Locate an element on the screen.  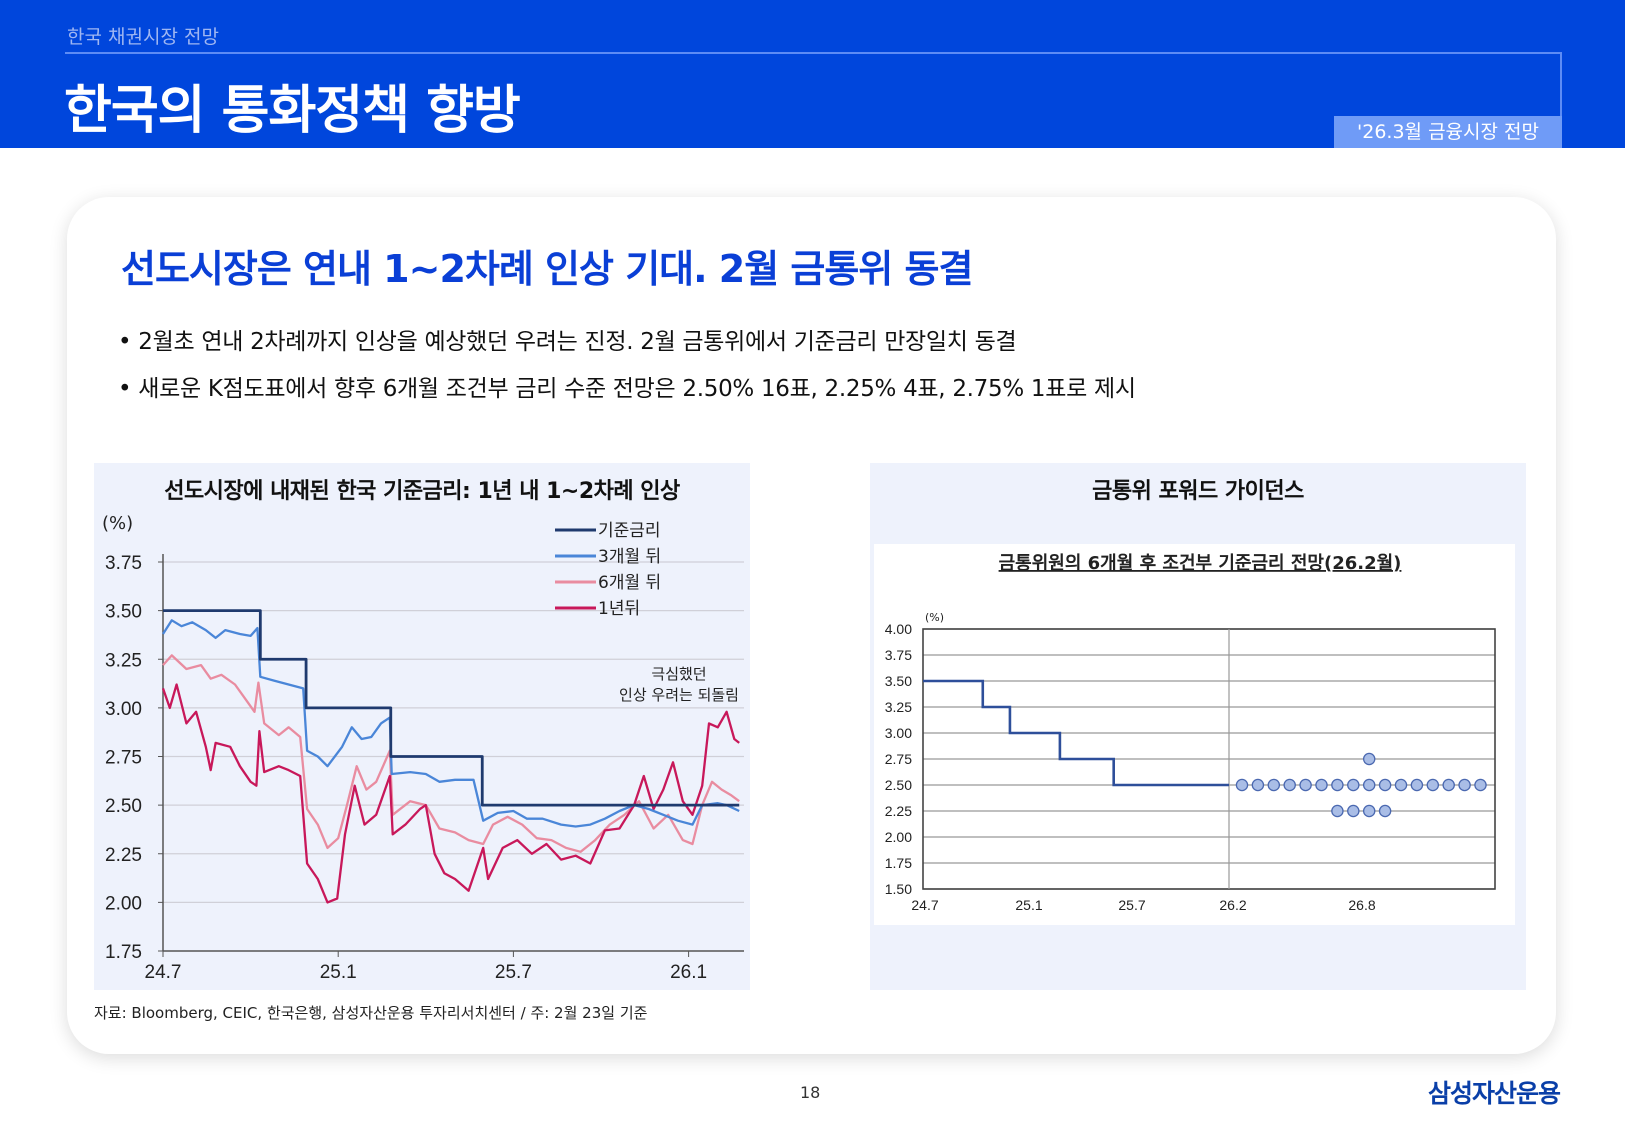
y-tick-label: 4.00 is located at coordinates (898, 629).